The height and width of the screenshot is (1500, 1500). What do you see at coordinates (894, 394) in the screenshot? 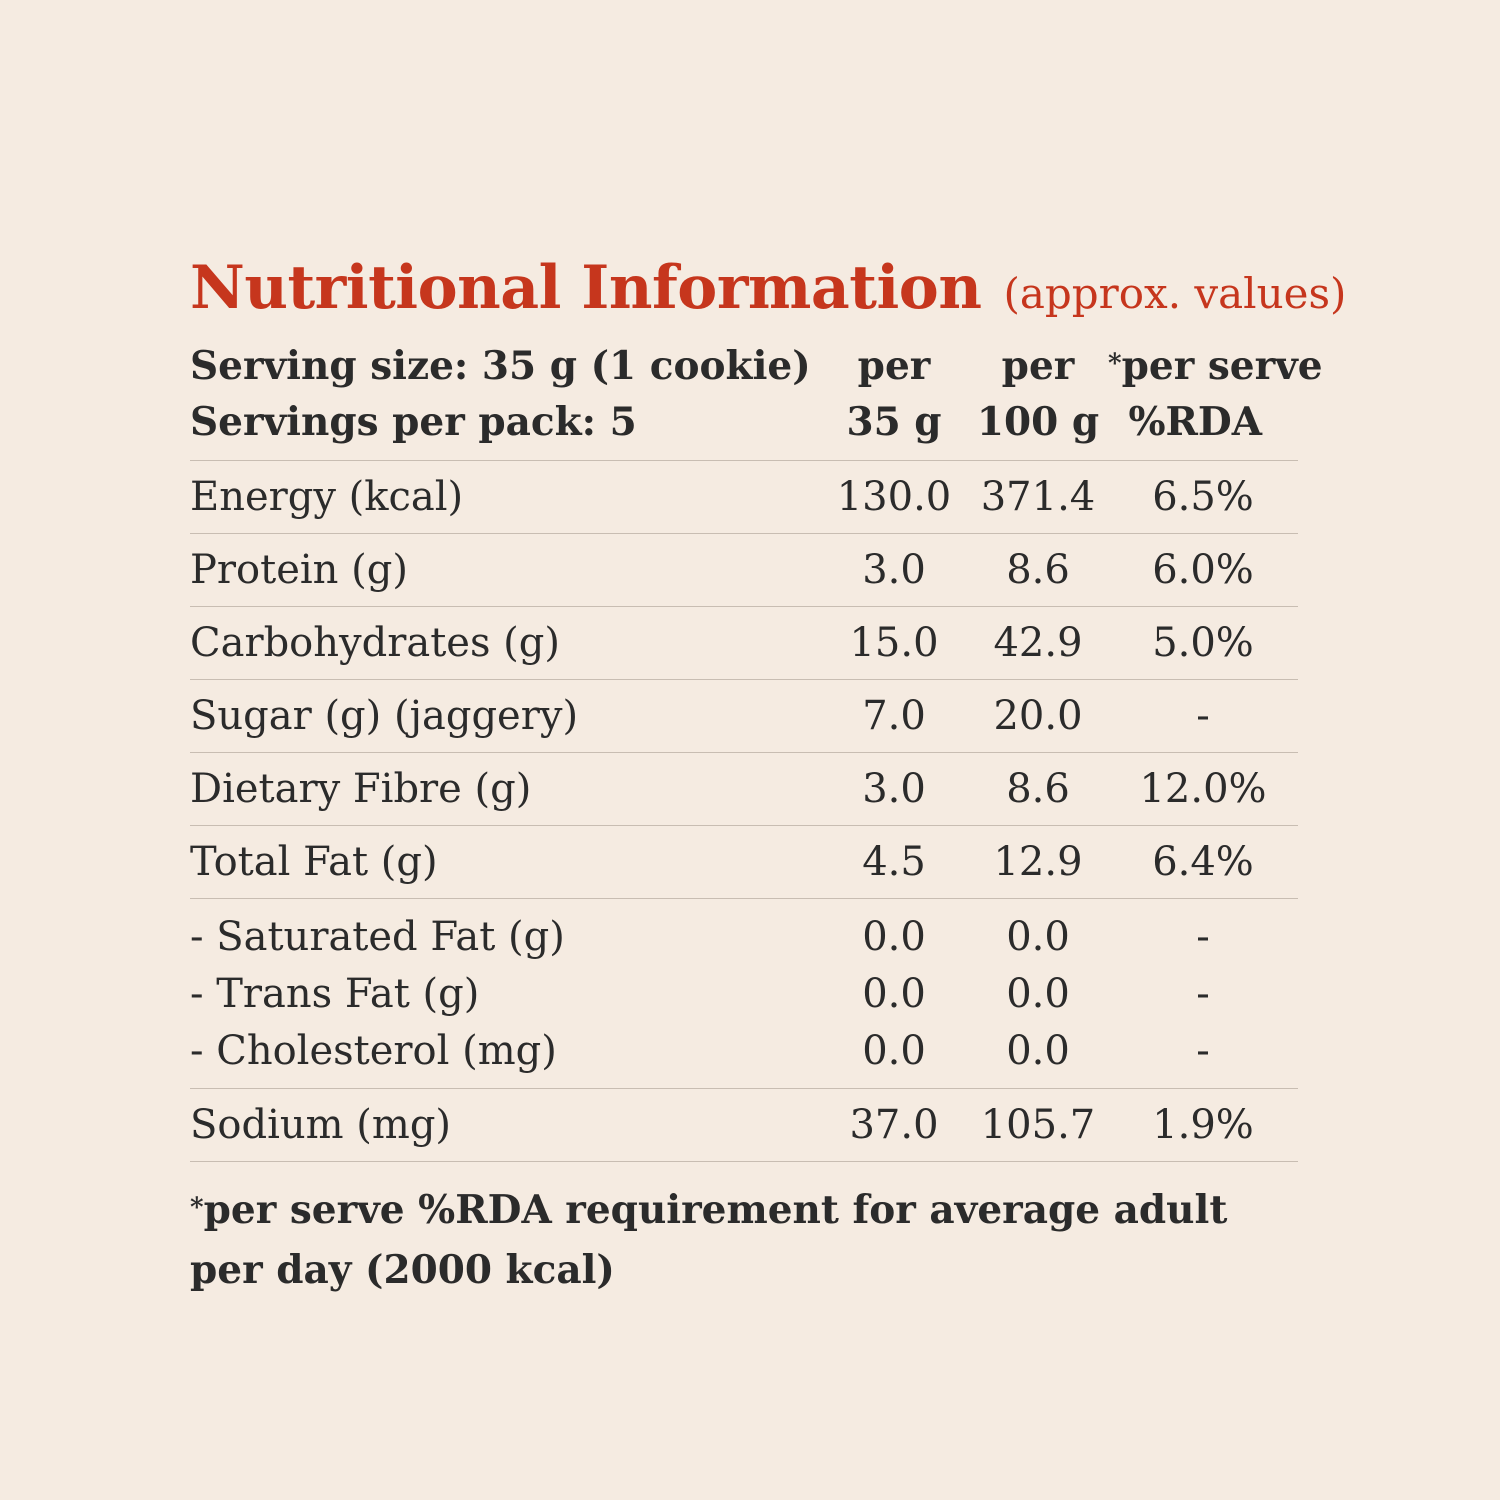
I see `header-per-35g: per 35 g` at bounding box center [894, 394].